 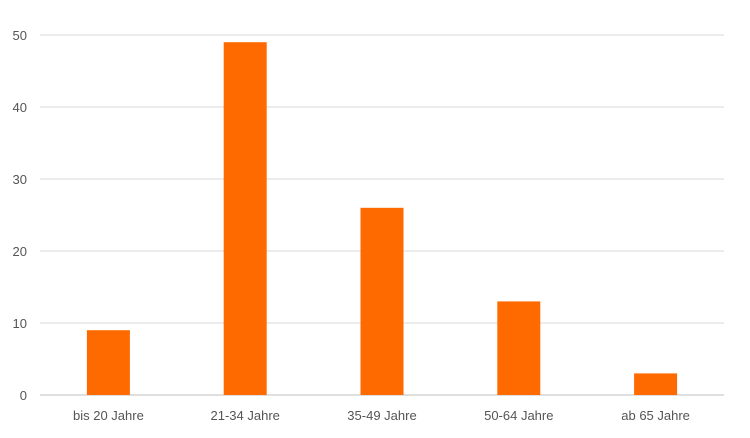 I want to click on y-tick-label: 30, so click(x=20, y=179).